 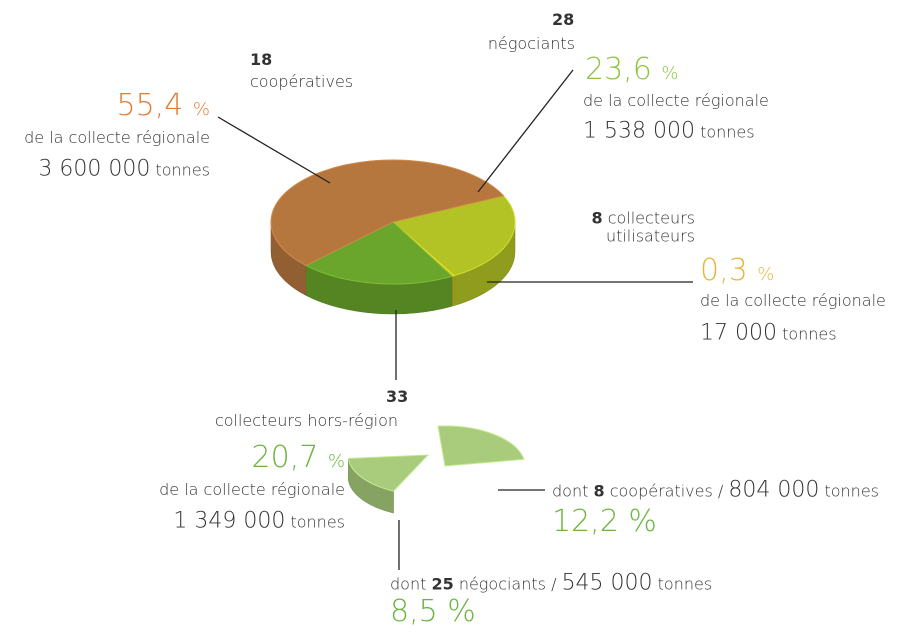 I want to click on value: 12,2 %, so click(x=604, y=521).